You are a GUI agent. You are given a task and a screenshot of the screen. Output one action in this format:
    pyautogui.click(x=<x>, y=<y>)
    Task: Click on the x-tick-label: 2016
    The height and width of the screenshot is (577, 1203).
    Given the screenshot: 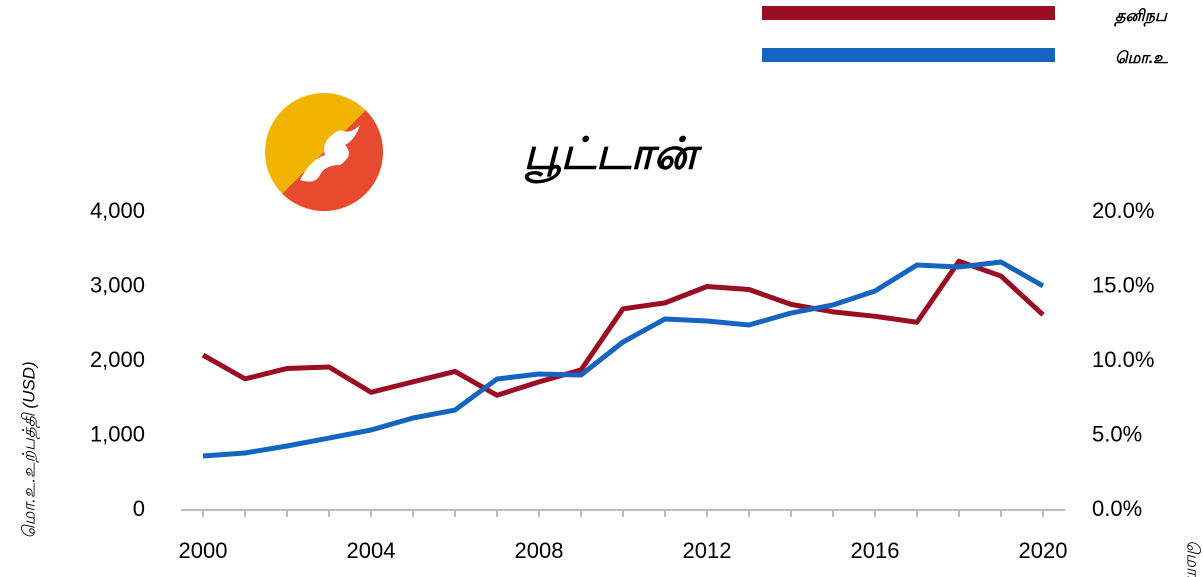 What is the action you would take?
    pyautogui.click(x=875, y=550)
    